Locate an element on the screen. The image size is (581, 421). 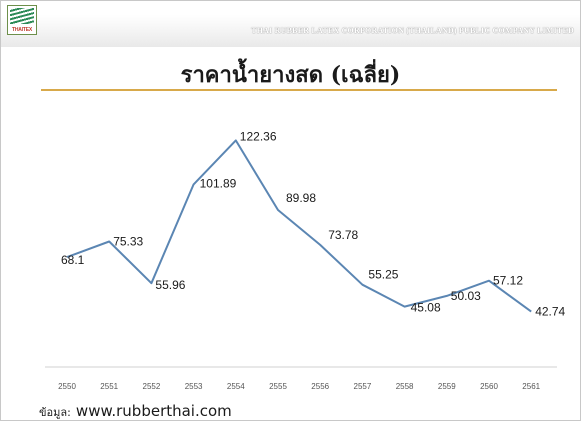
company-logo: THAITEX is located at coordinates (22, 20).